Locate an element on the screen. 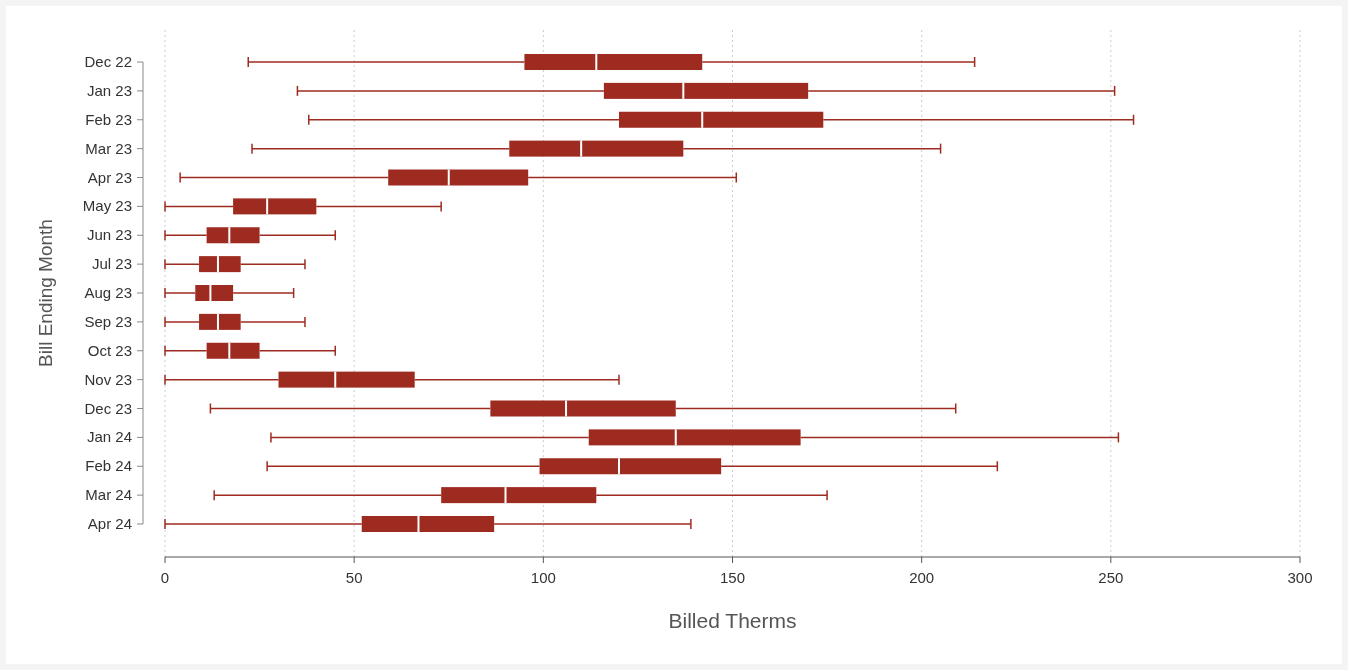 The width and height of the screenshot is (1348, 670). x-tick-label: 300 is located at coordinates (1300, 577).